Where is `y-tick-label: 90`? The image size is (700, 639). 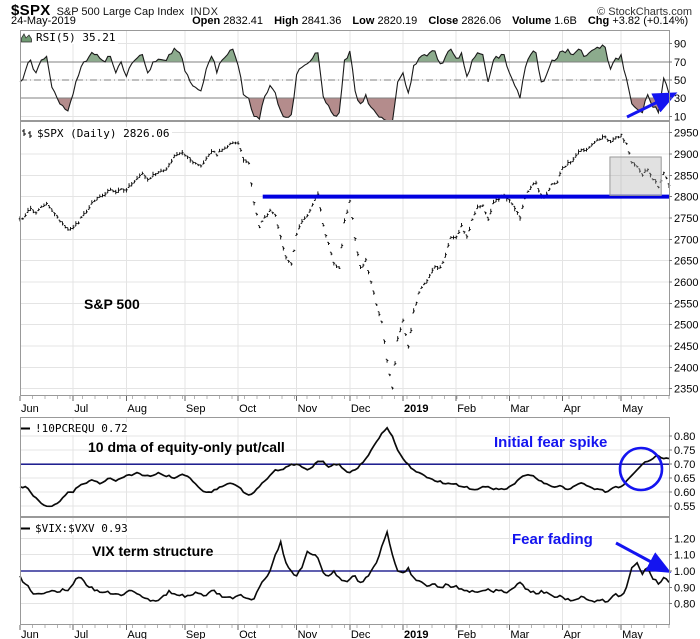
y-tick-label: 90 is located at coordinates (680, 45).